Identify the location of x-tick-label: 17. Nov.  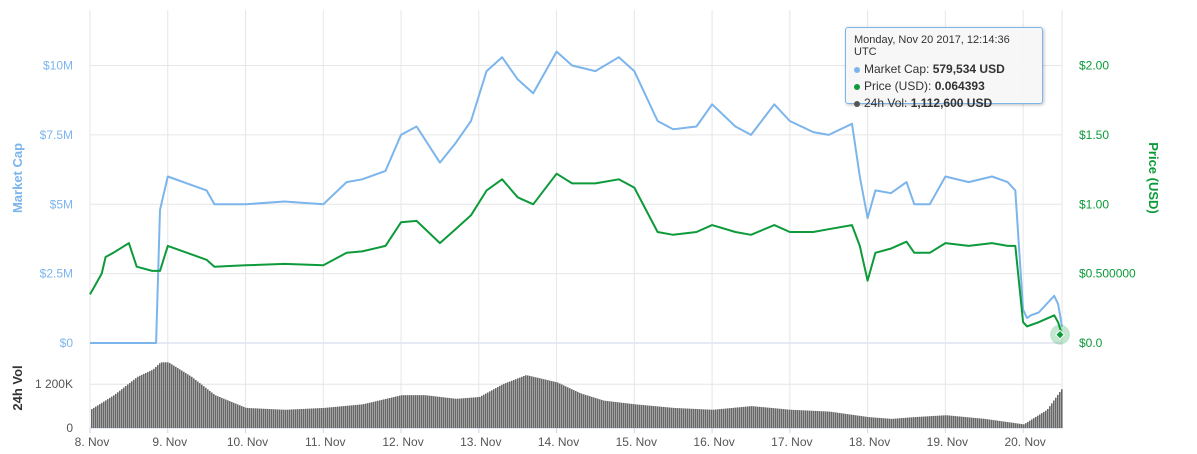
(791, 442).